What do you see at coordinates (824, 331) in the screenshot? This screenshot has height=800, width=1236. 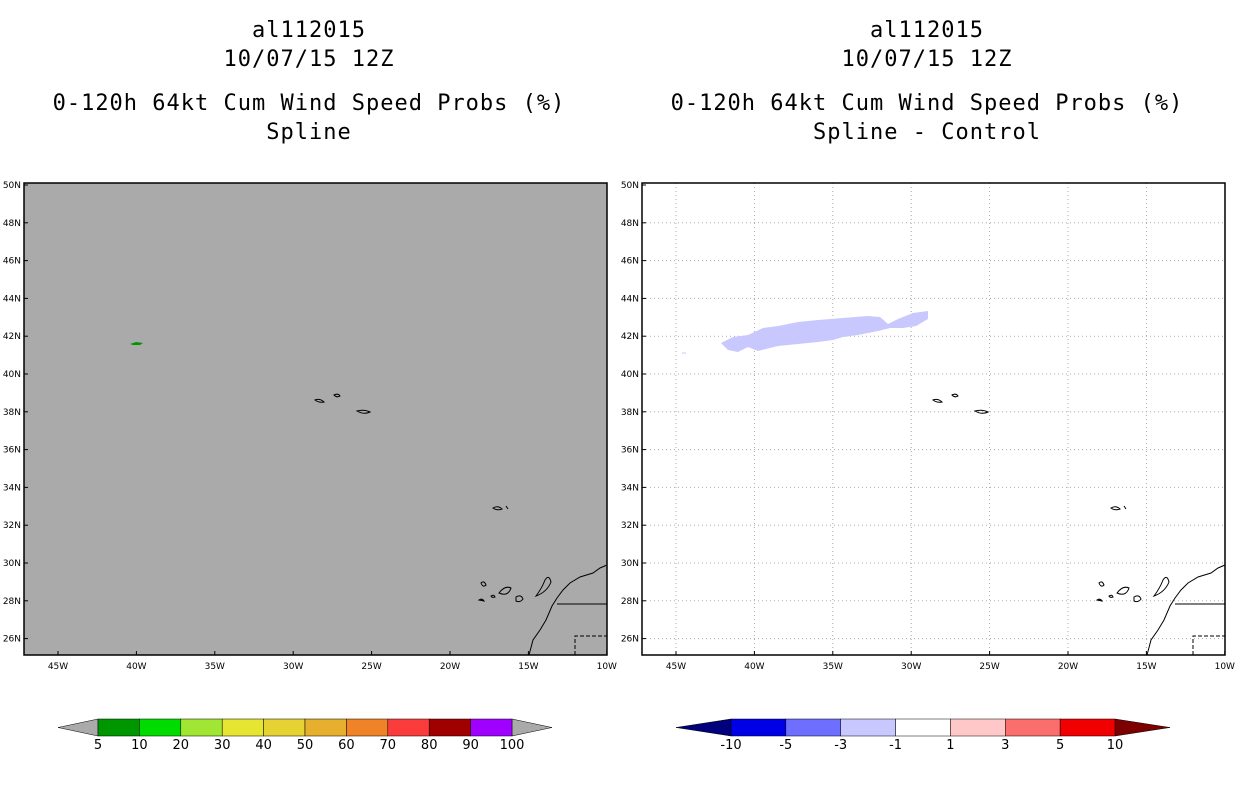 I see `difference-contour` at bounding box center [824, 331].